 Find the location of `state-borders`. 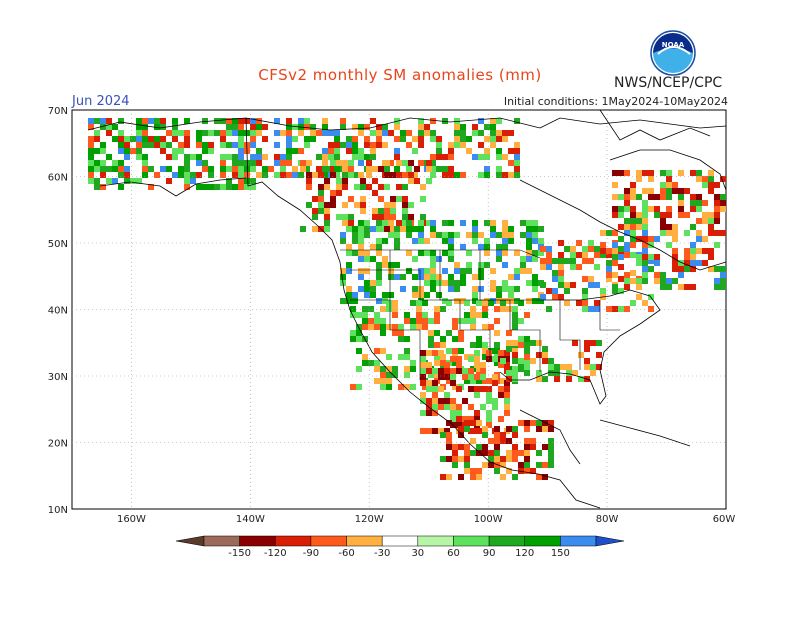

state-borders is located at coordinates (480, 314).